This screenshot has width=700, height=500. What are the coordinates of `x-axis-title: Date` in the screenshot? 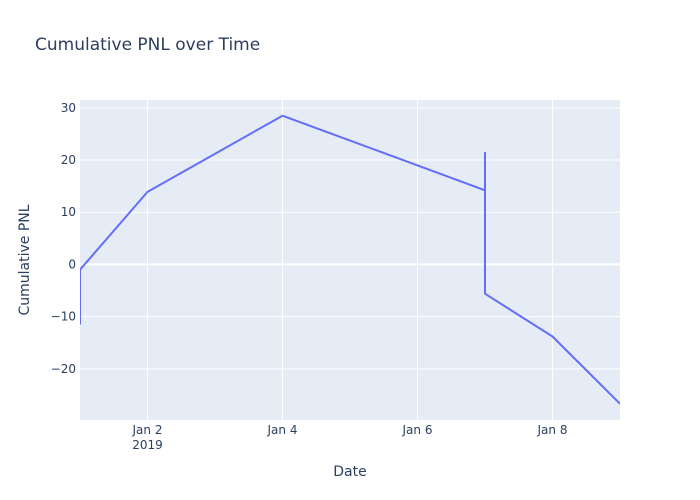 It's located at (349, 472).